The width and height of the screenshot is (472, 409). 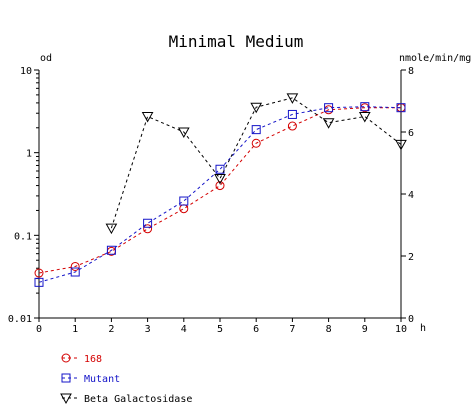 I want to click on x-tick-label: 10, so click(x=401, y=329).